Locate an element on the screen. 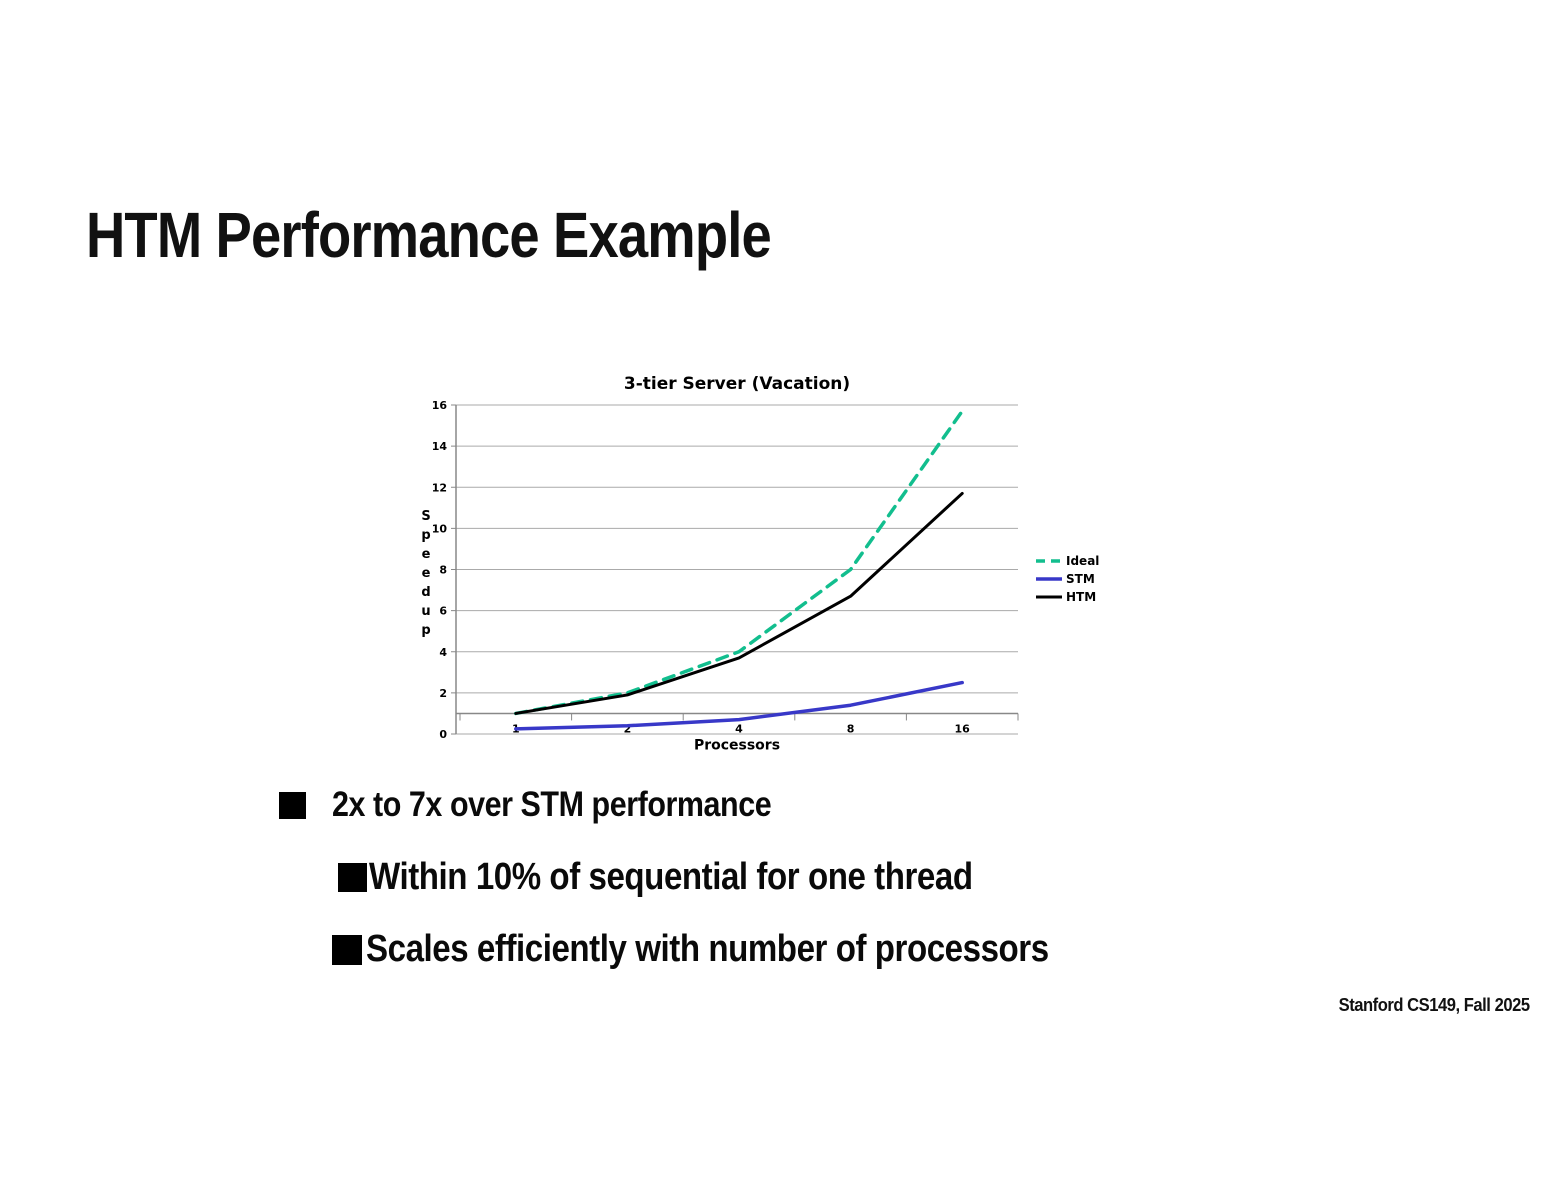 Image resolution: width=1553 pixels, height=1200 pixels. y-tick-label: 4 is located at coordinates (443, 652).